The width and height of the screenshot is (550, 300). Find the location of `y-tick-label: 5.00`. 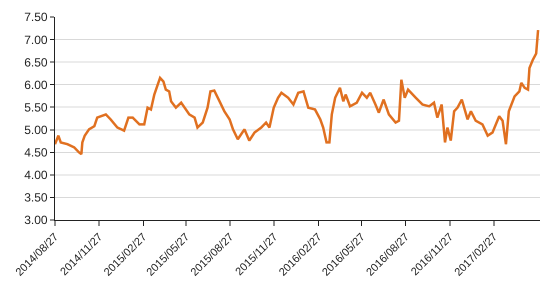

y-tick-label: 5.00 is located at coordinates (36, 129).